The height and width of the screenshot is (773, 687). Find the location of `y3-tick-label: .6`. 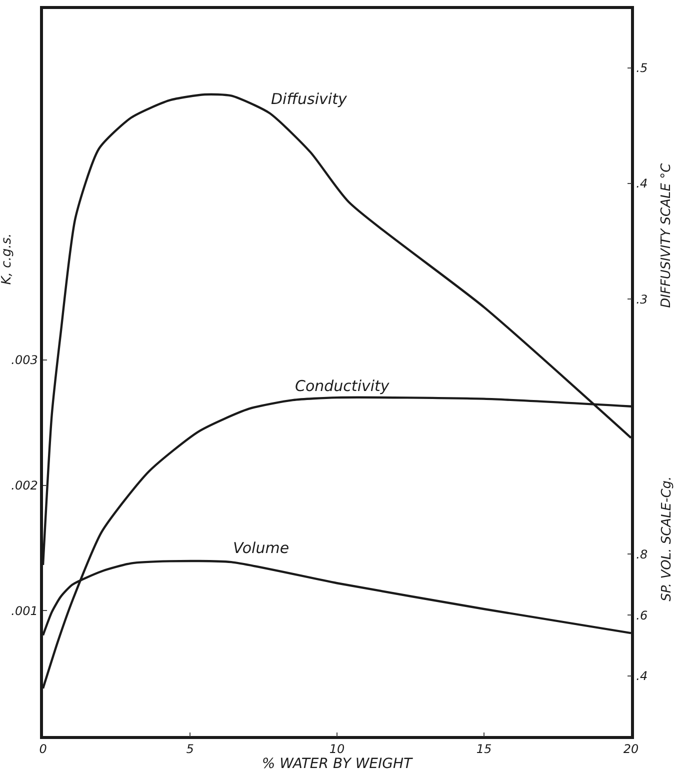

y3-tick-label: .6 is located at coordinates (642, 615).